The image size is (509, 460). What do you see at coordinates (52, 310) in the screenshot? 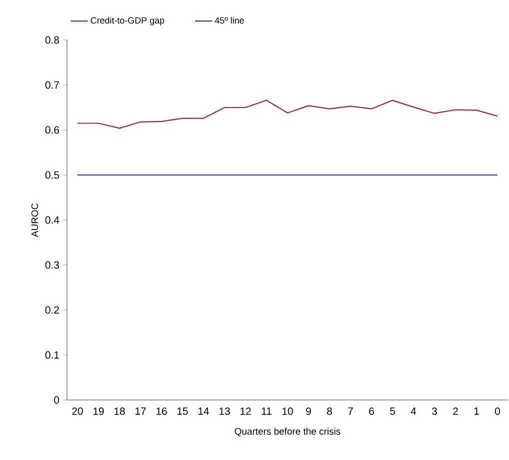
I see `y-tick-label: 0.2` at bounding box center [52, 310].